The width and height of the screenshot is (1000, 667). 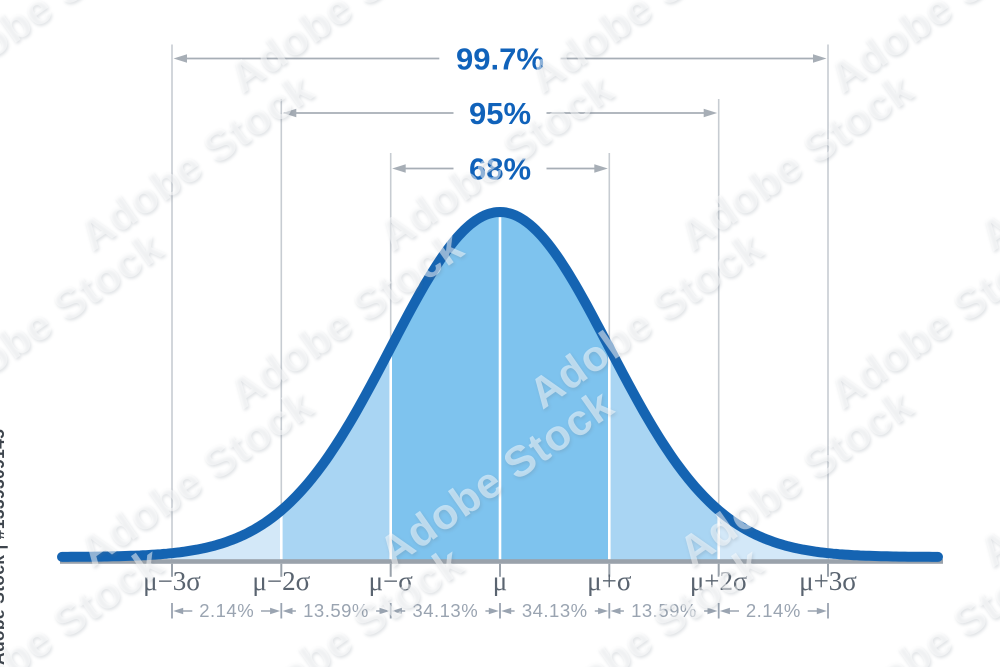 I want to click on coverage-label: 68%, so click(x=500, y=169).